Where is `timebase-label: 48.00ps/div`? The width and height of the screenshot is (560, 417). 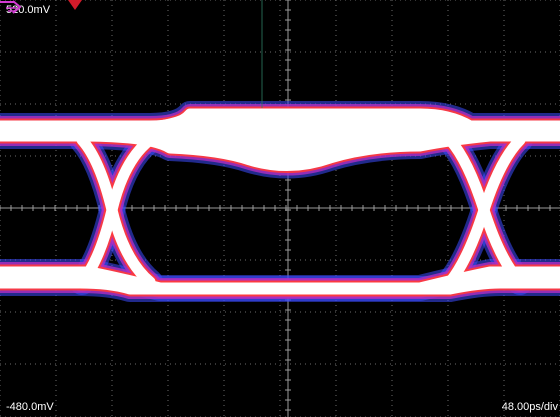
timebase-label: 48.00ps/div is located at coordinates (529, 407).